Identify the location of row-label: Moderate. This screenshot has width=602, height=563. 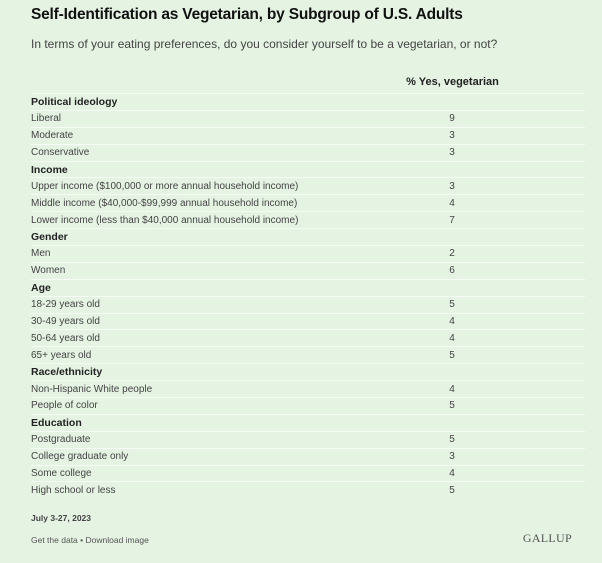
(52, 136).